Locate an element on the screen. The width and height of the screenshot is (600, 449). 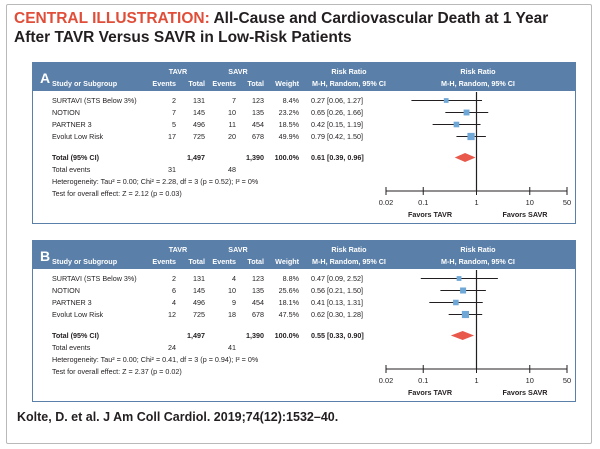
total-rr-ci: 0.55 [0.33, 0.90] is located at coordinates (337, 335).